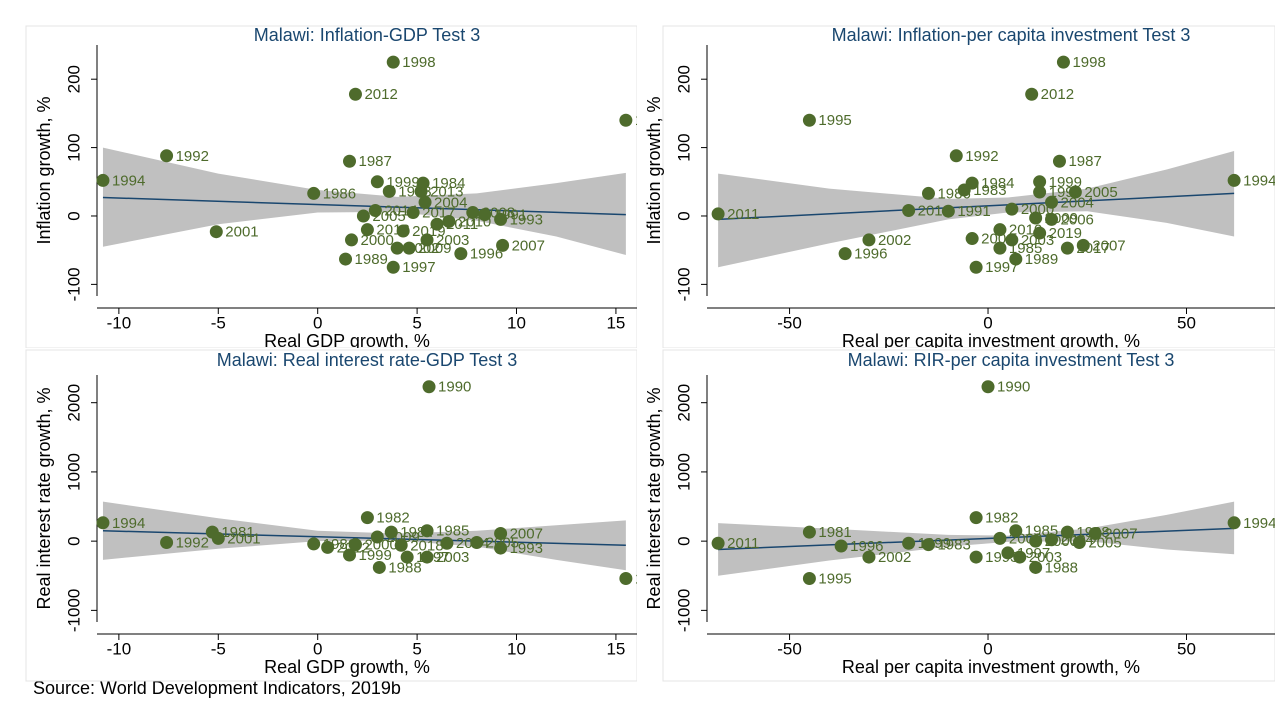 This screenshot has height=715, width=1275. What do you see at coordinates (1037, 209) in the screenshot?
I see `point-label: 2000` at bounding box center [1037, 209].